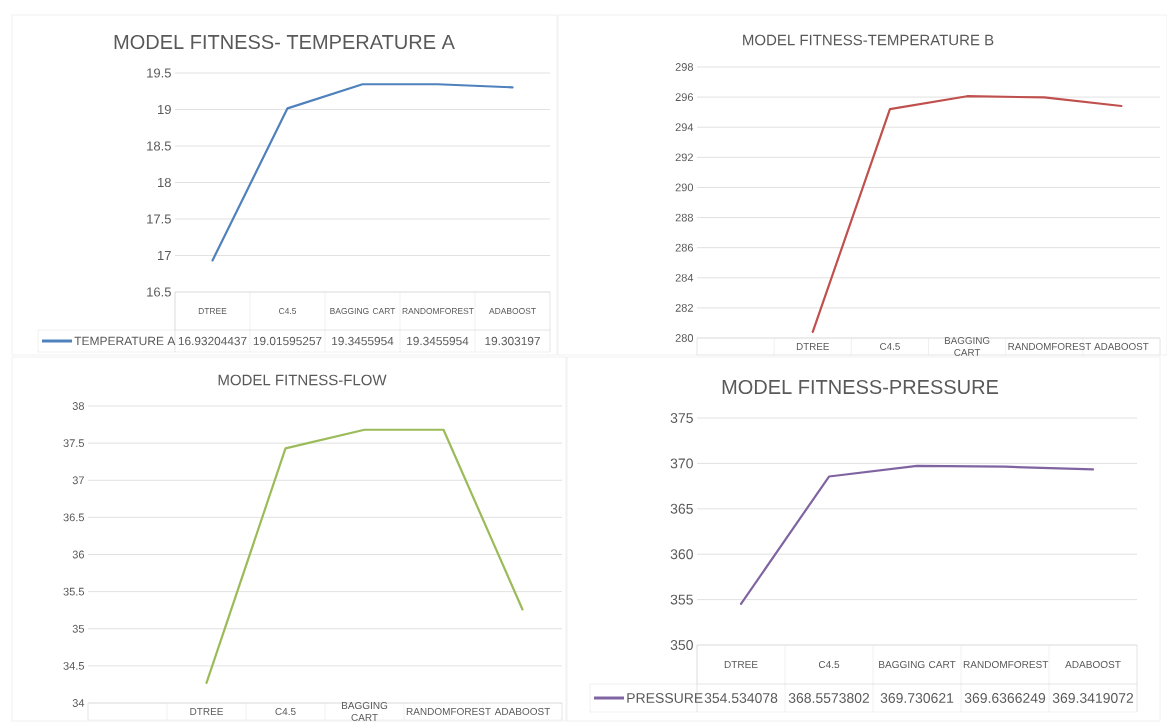  Describe the element at coordinates (159, 73) in the screenshot. I see `y-tick-label: 19.5` at that location.